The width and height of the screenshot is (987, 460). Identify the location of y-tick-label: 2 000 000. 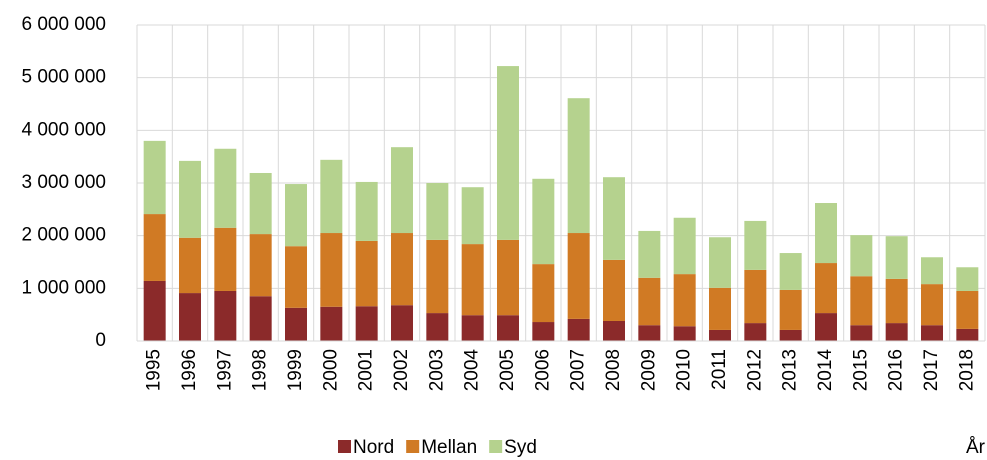
(63, 235).